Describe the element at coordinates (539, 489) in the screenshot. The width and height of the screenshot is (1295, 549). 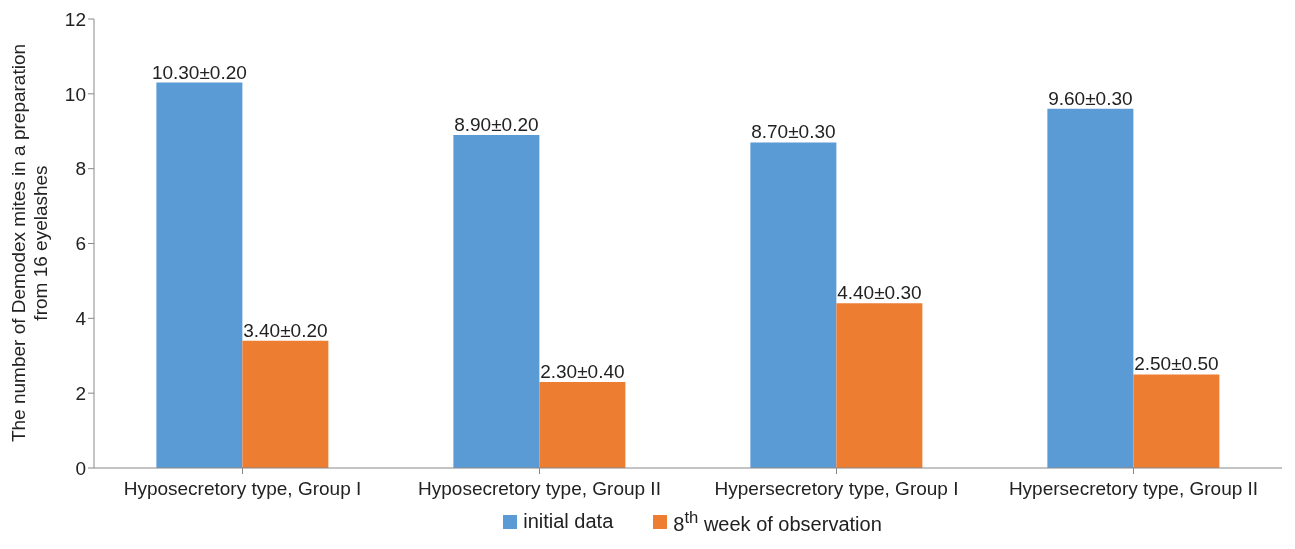
I see `x-tick-label: Hyposecretory type, Group II` at that location.